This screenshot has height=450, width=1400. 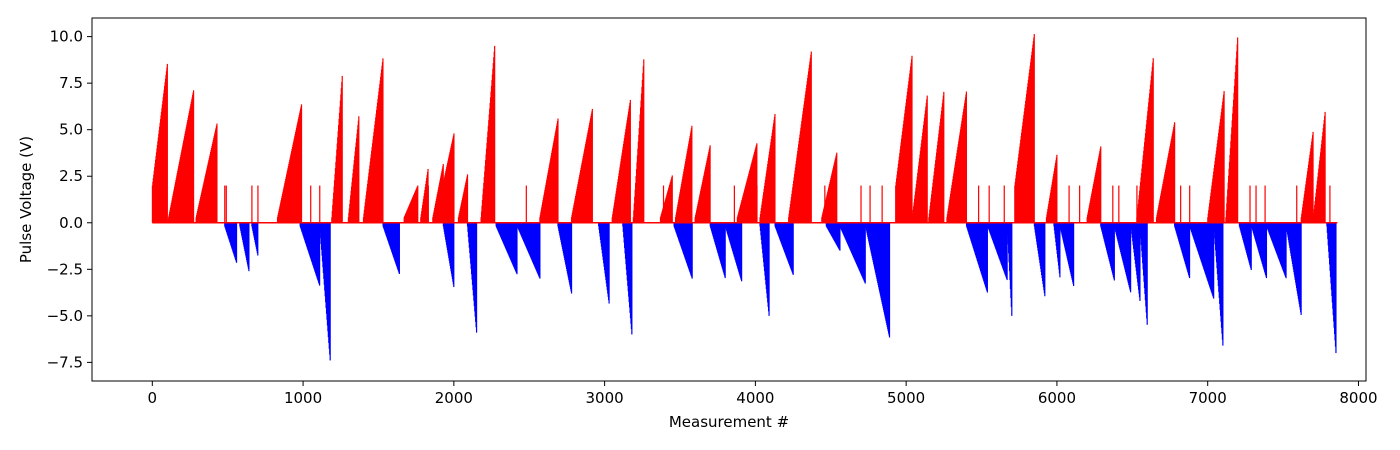 What do you see at coordinates (1057, 398) in the screenshot?
I see `x-tick-label: 6000` at bounding box center [1057, 398].